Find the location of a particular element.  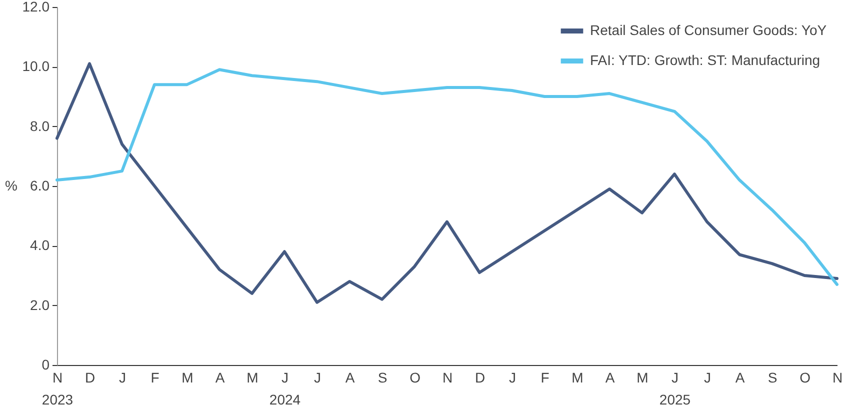

x-tick-label: J 2024 is located at coordinates (285, 389).